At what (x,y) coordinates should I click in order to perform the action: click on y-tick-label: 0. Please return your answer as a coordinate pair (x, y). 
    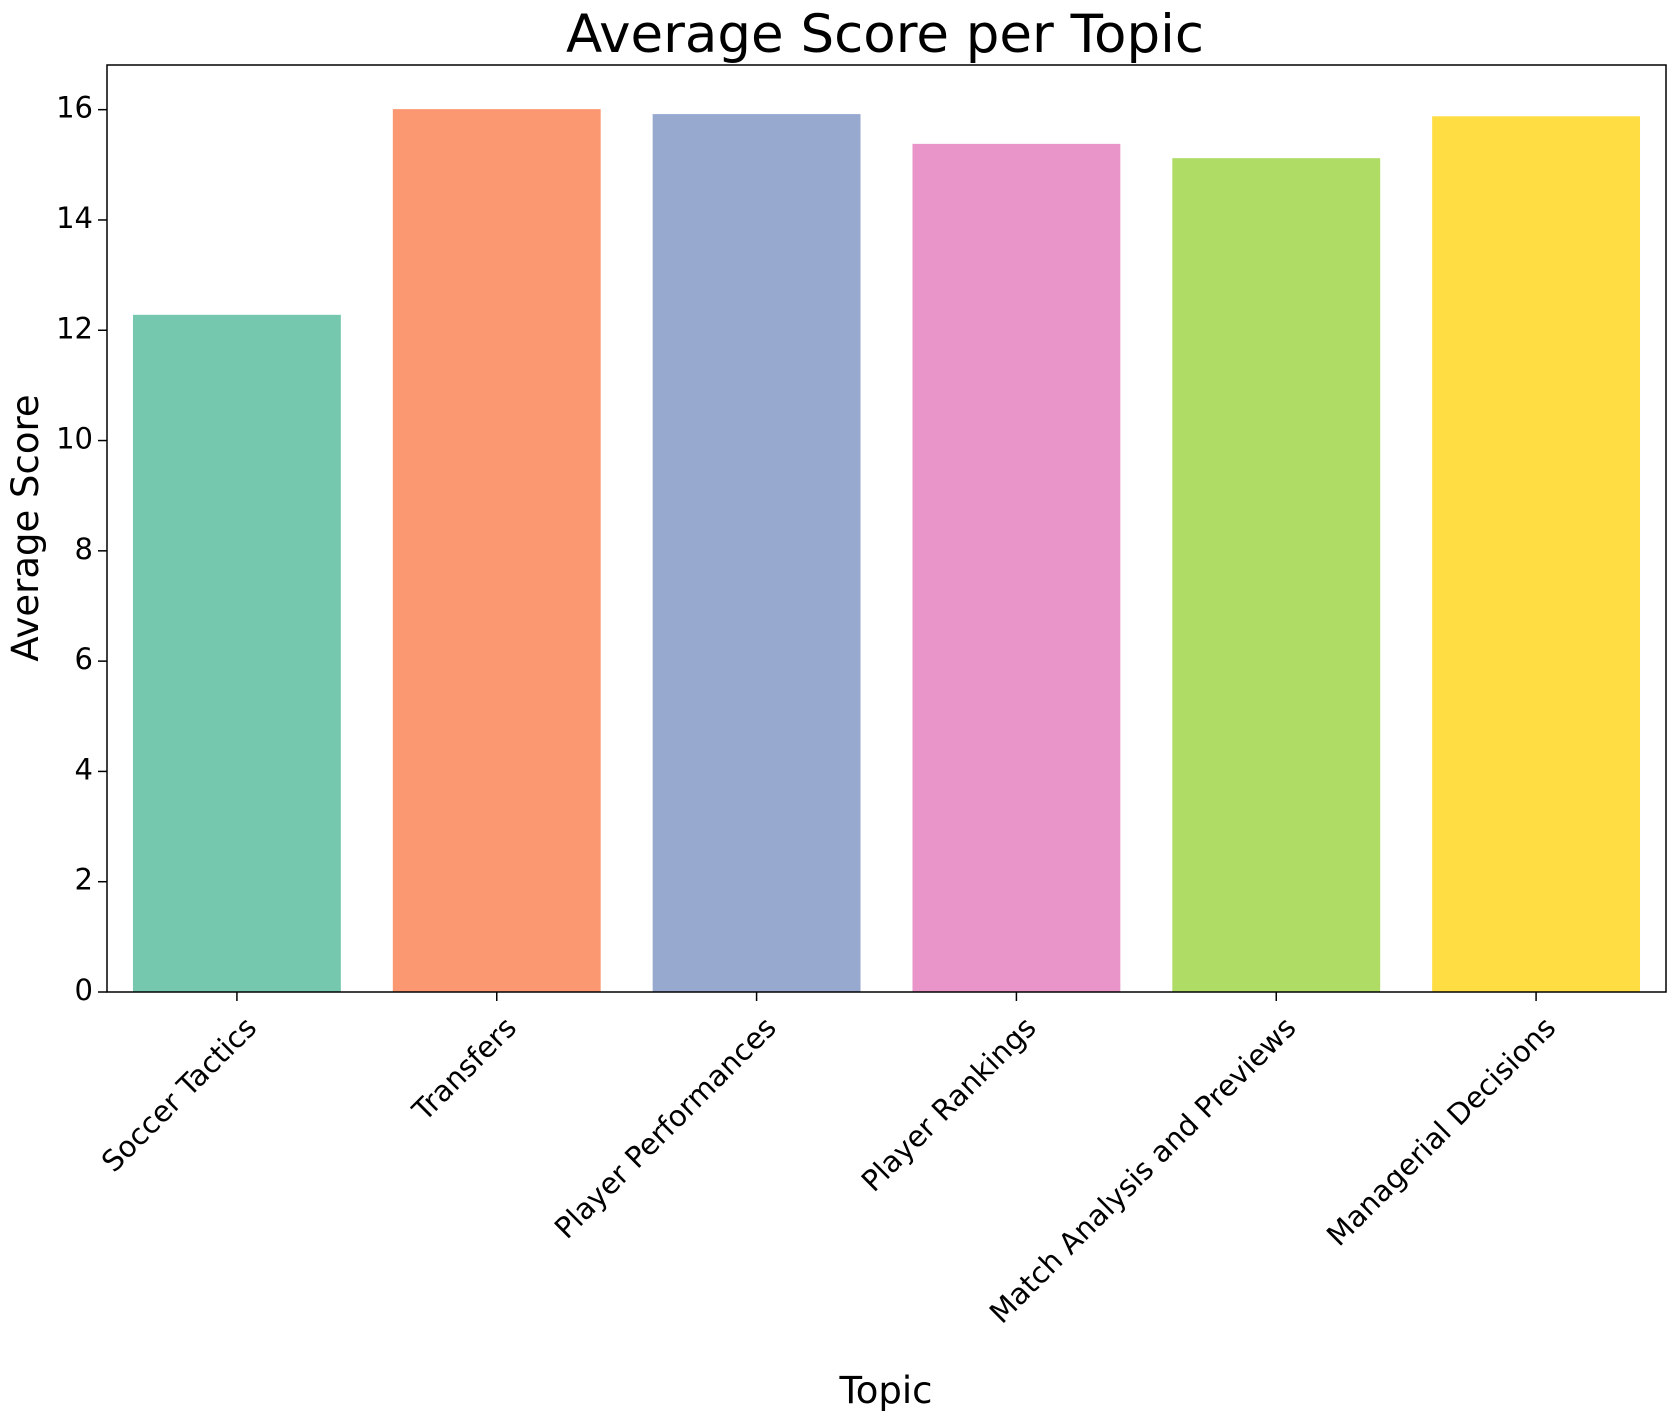
    Looking at the image, I should click on (84, 990).